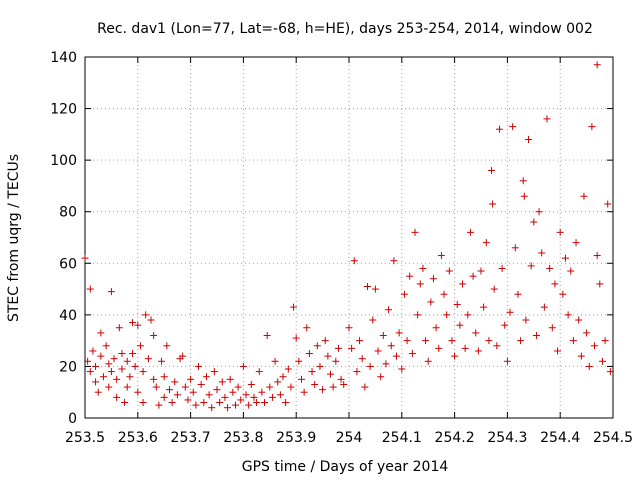 The height and width of the screenshot is (480, 640). What do you see at coordinates (72, 419) in the screenshot?
I see `y-tick-label: 0` at bounding box center [72, 419].